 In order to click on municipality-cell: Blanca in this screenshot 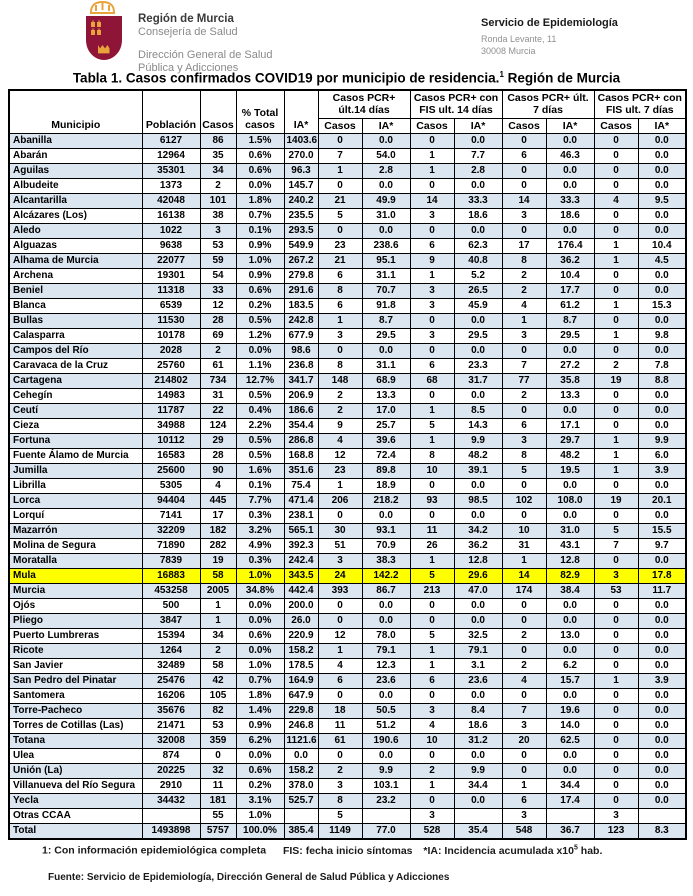, I will do `click(75, 306)`.